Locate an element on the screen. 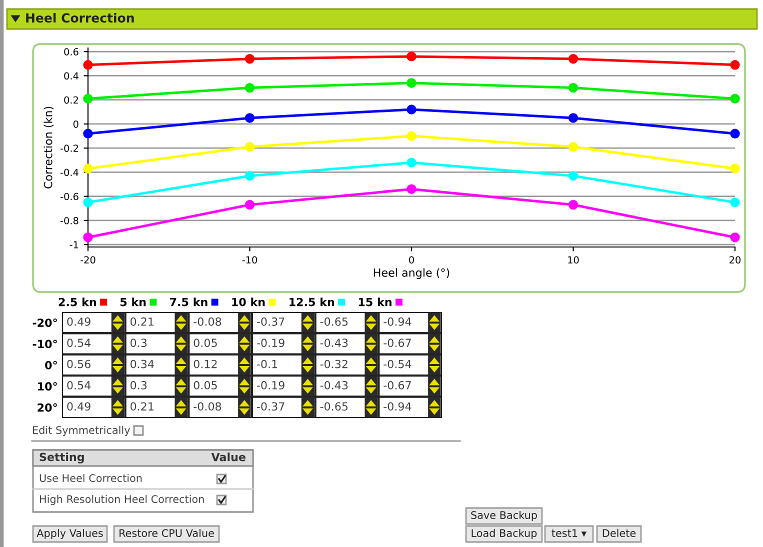  y-tick-label: -1 is located at coordinates (74, 244).